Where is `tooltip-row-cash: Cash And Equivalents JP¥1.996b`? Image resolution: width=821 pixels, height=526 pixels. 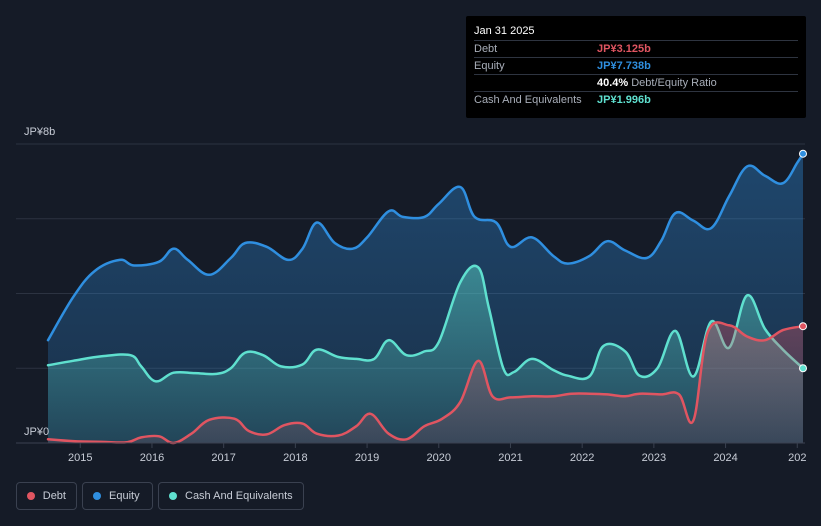 tooltip-row-cash: Cash And Equivalents JP¥1.996b is located at coordinates (636, 99).